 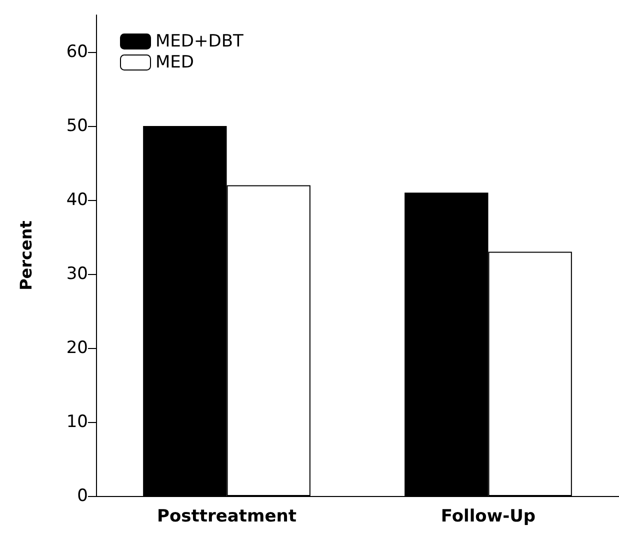 What do you see at coordinates (77, 200) in the screenshot?
I see `y-tick-label: 40` at bounding box center [77, 200].